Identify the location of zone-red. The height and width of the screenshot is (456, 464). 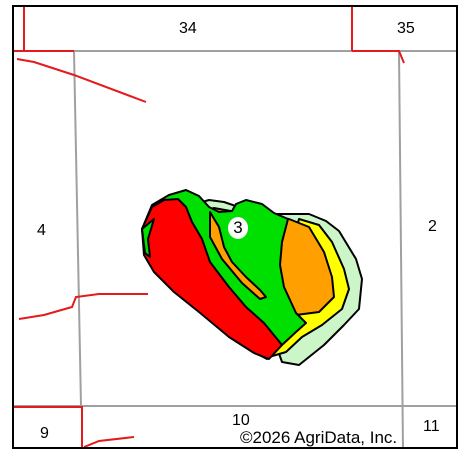
(212, 279).